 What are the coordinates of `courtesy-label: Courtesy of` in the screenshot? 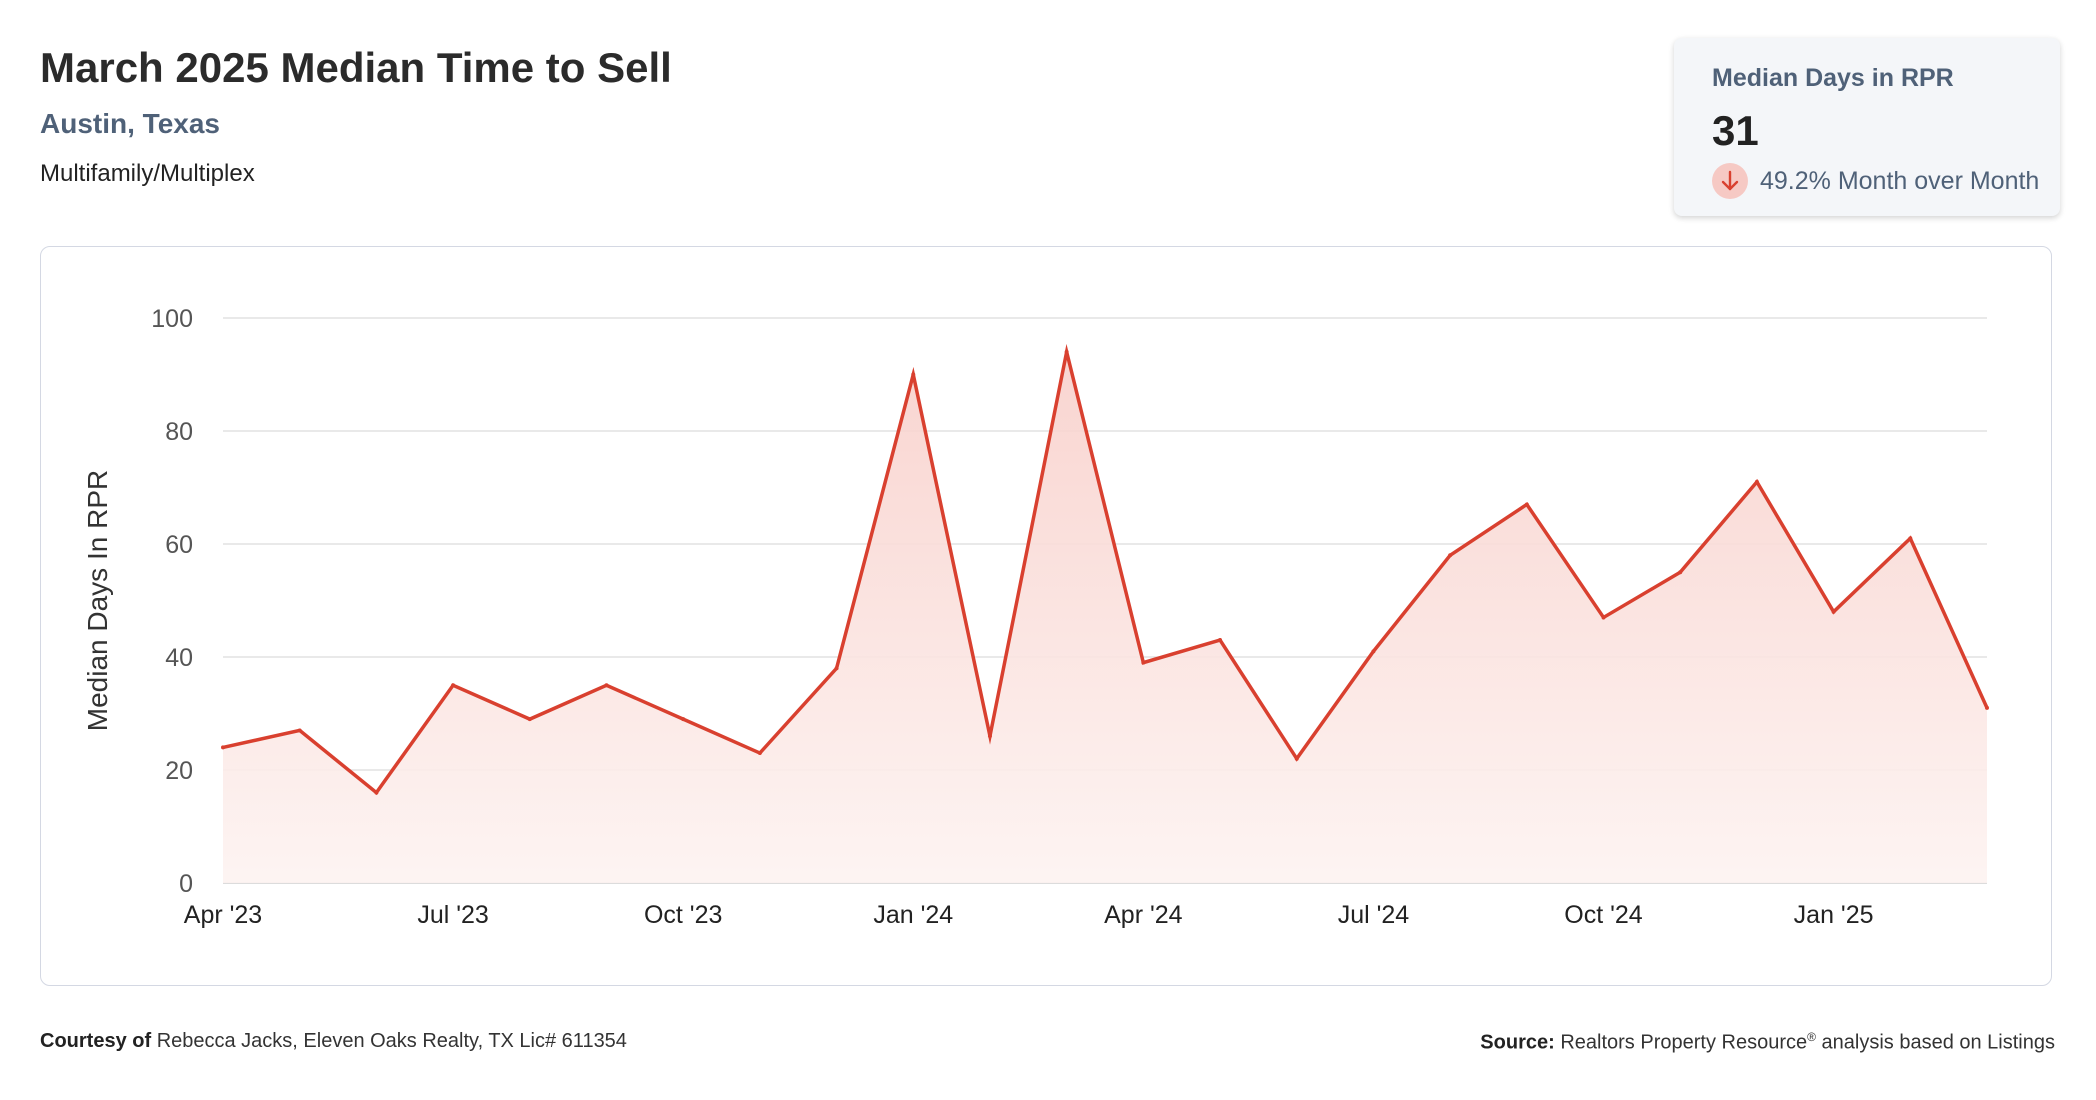 It's located at (96, 1041).